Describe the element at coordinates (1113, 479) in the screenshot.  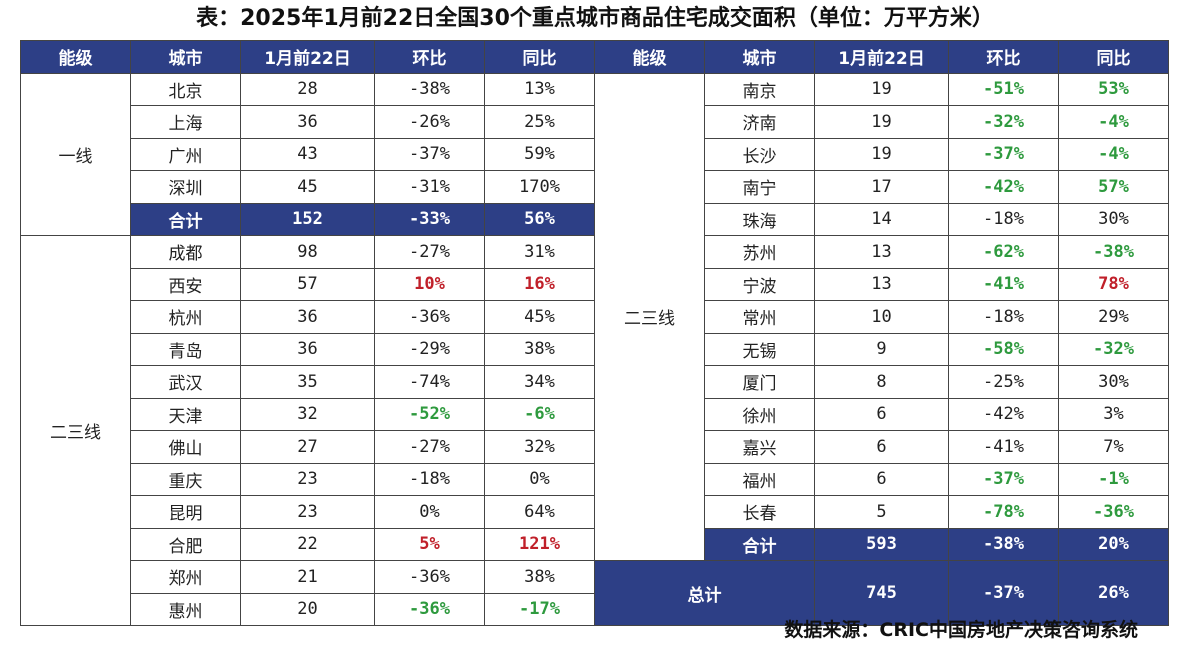
I see `yoy-change: -1%` at that location.